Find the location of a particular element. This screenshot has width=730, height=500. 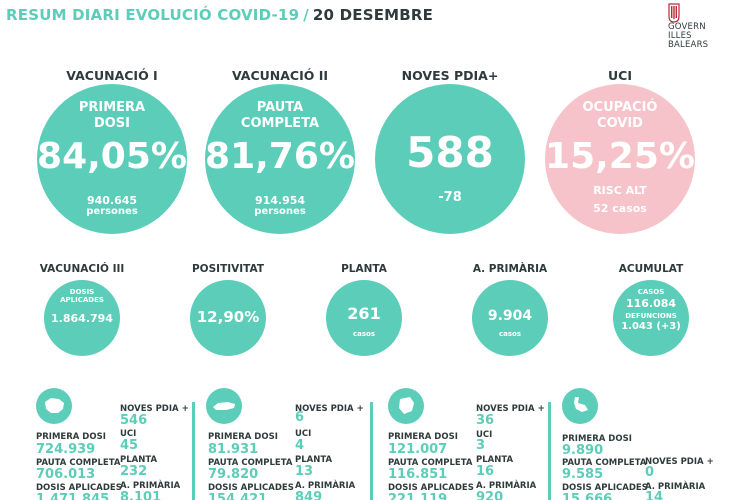

menorca-noves: 6 is located at coordinates (300, 417).